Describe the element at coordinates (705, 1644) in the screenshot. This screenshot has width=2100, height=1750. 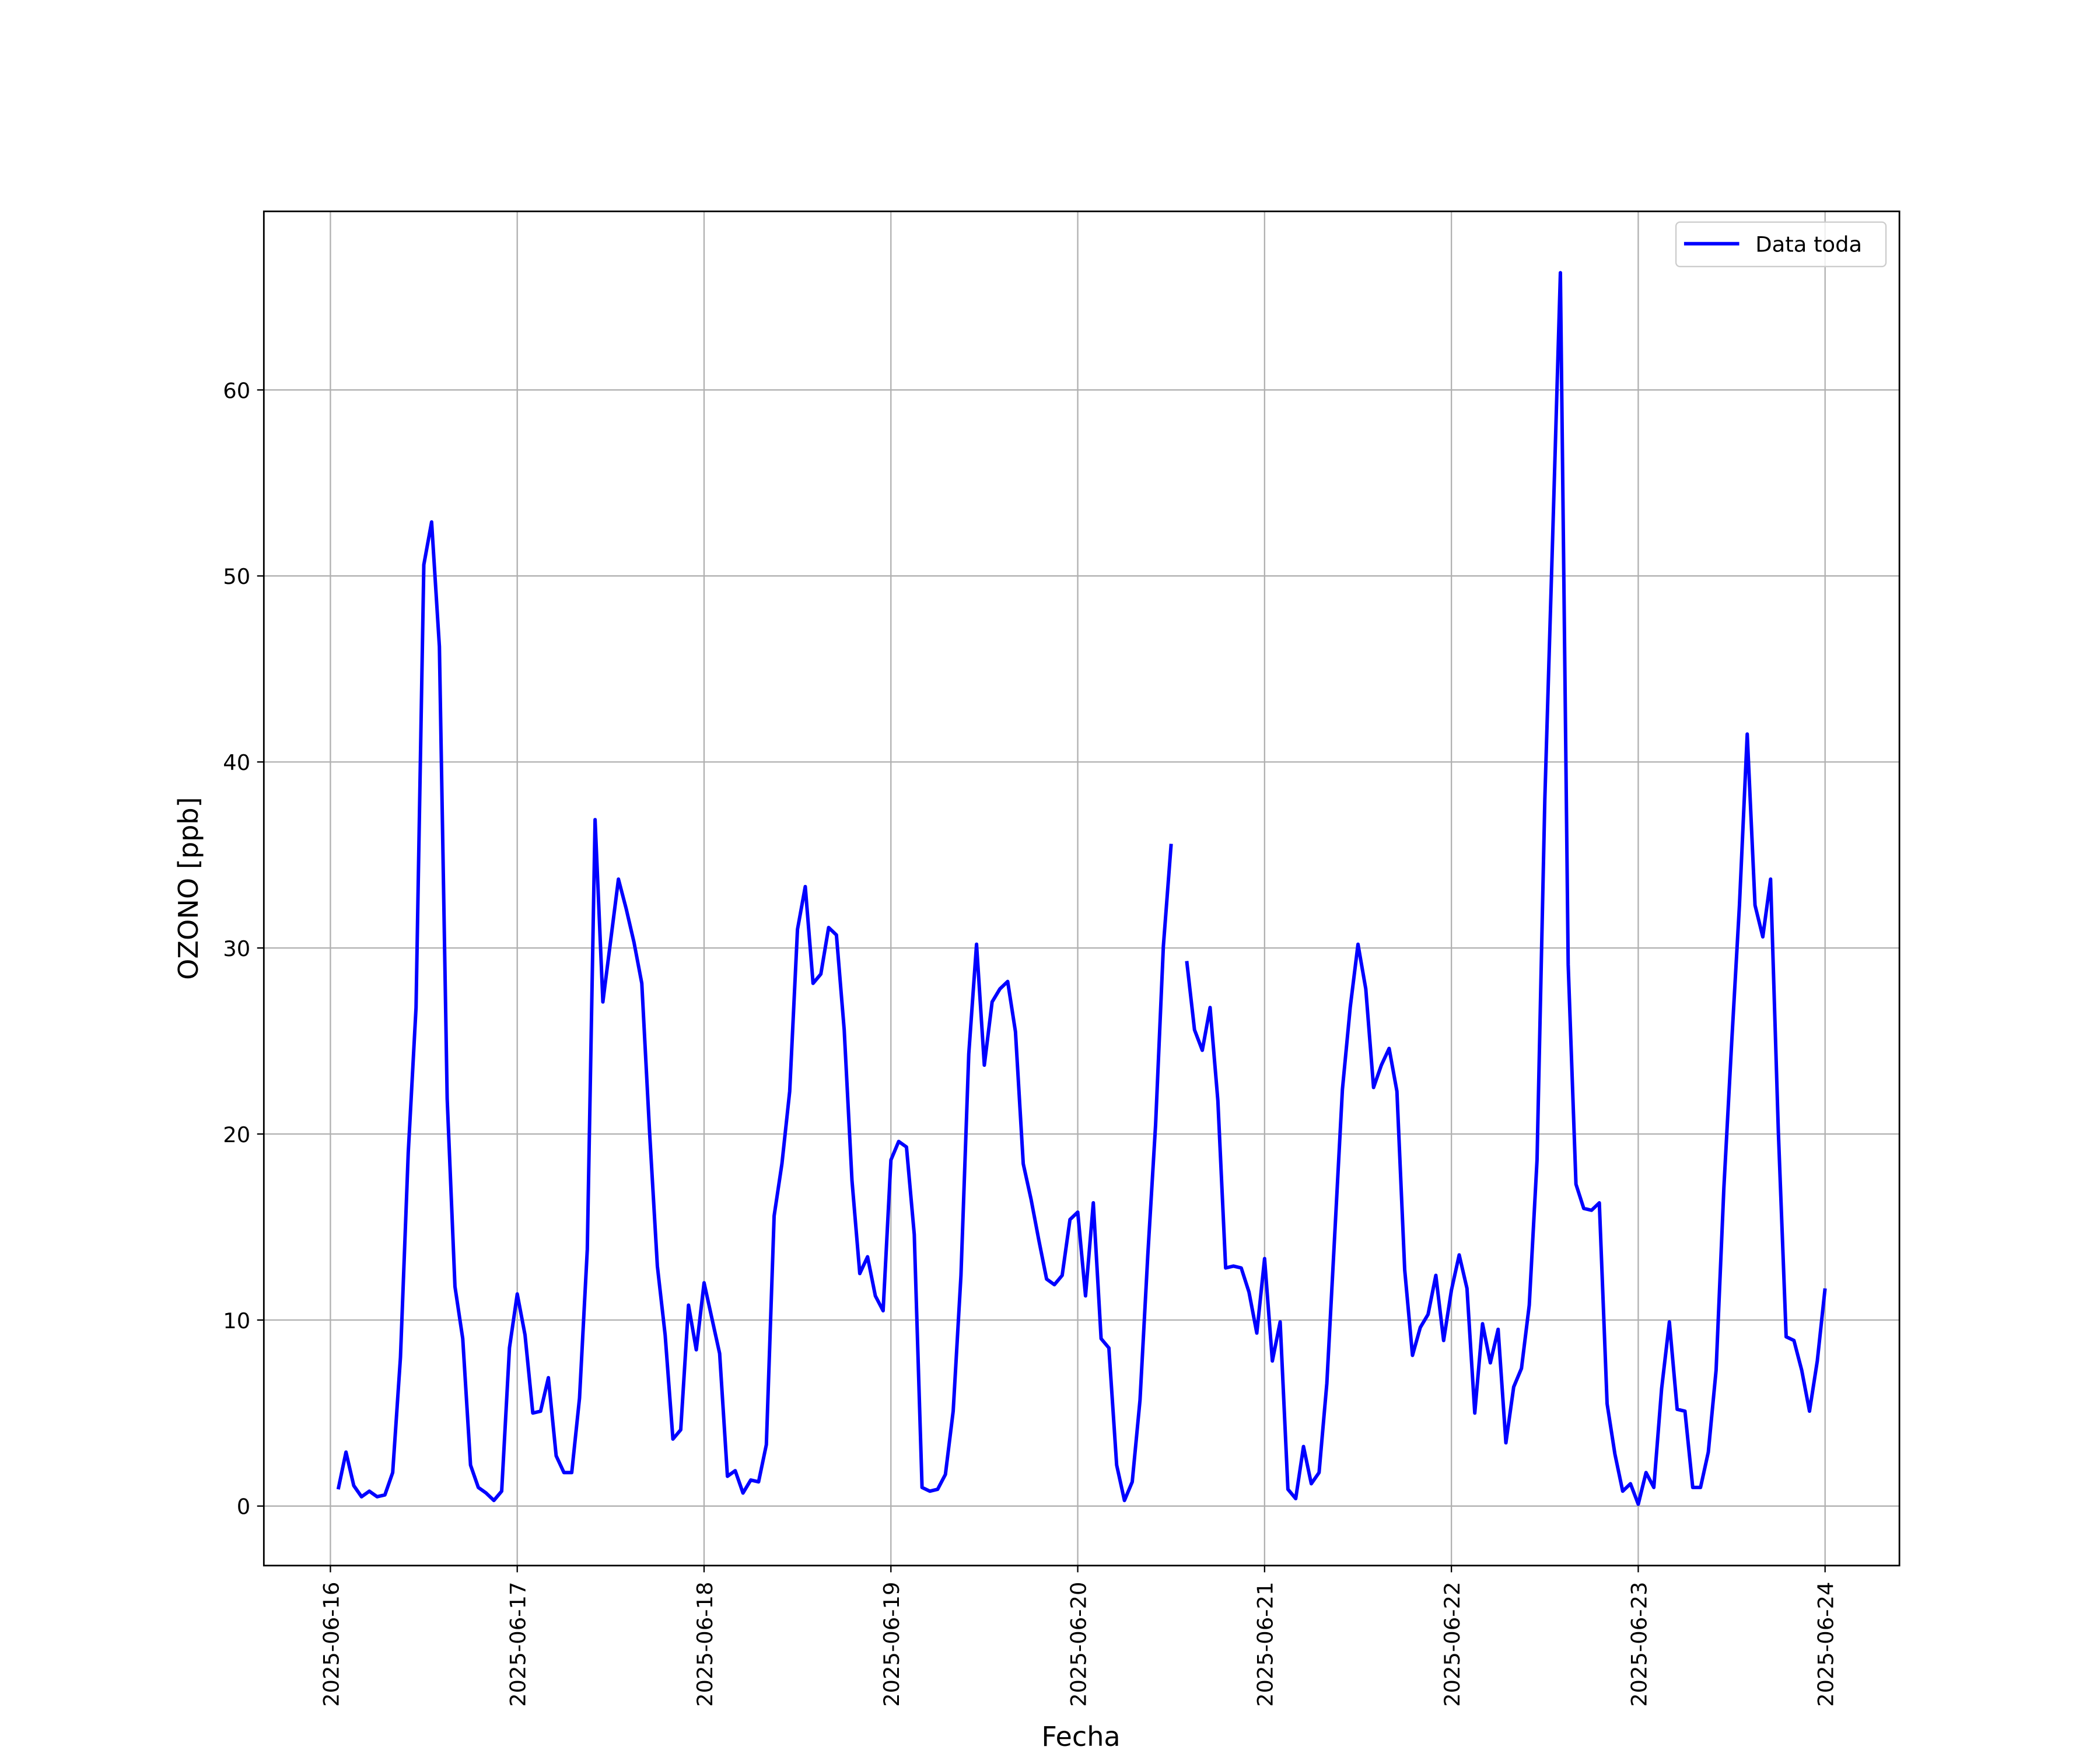
I see `x-tick-label: 2025-06-18` at that location.